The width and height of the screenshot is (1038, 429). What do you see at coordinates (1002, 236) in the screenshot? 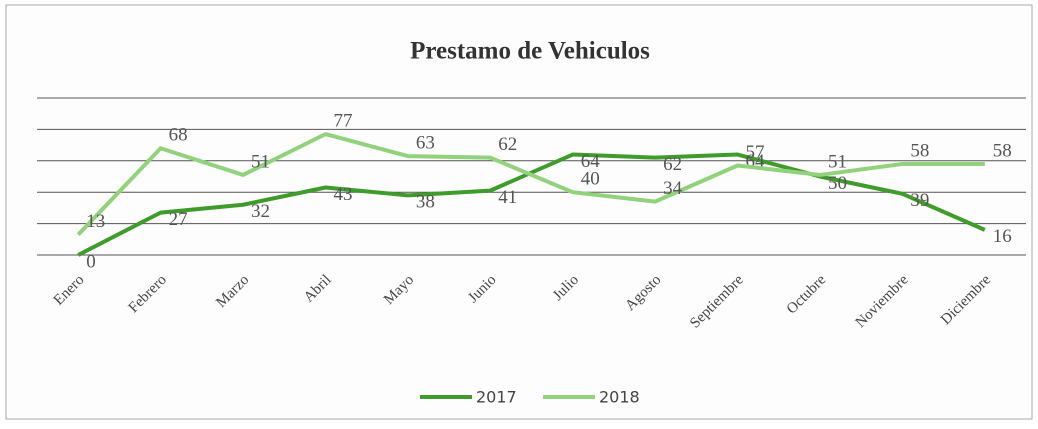
I see `data-label: 16` at bounding box center [1002, 236].